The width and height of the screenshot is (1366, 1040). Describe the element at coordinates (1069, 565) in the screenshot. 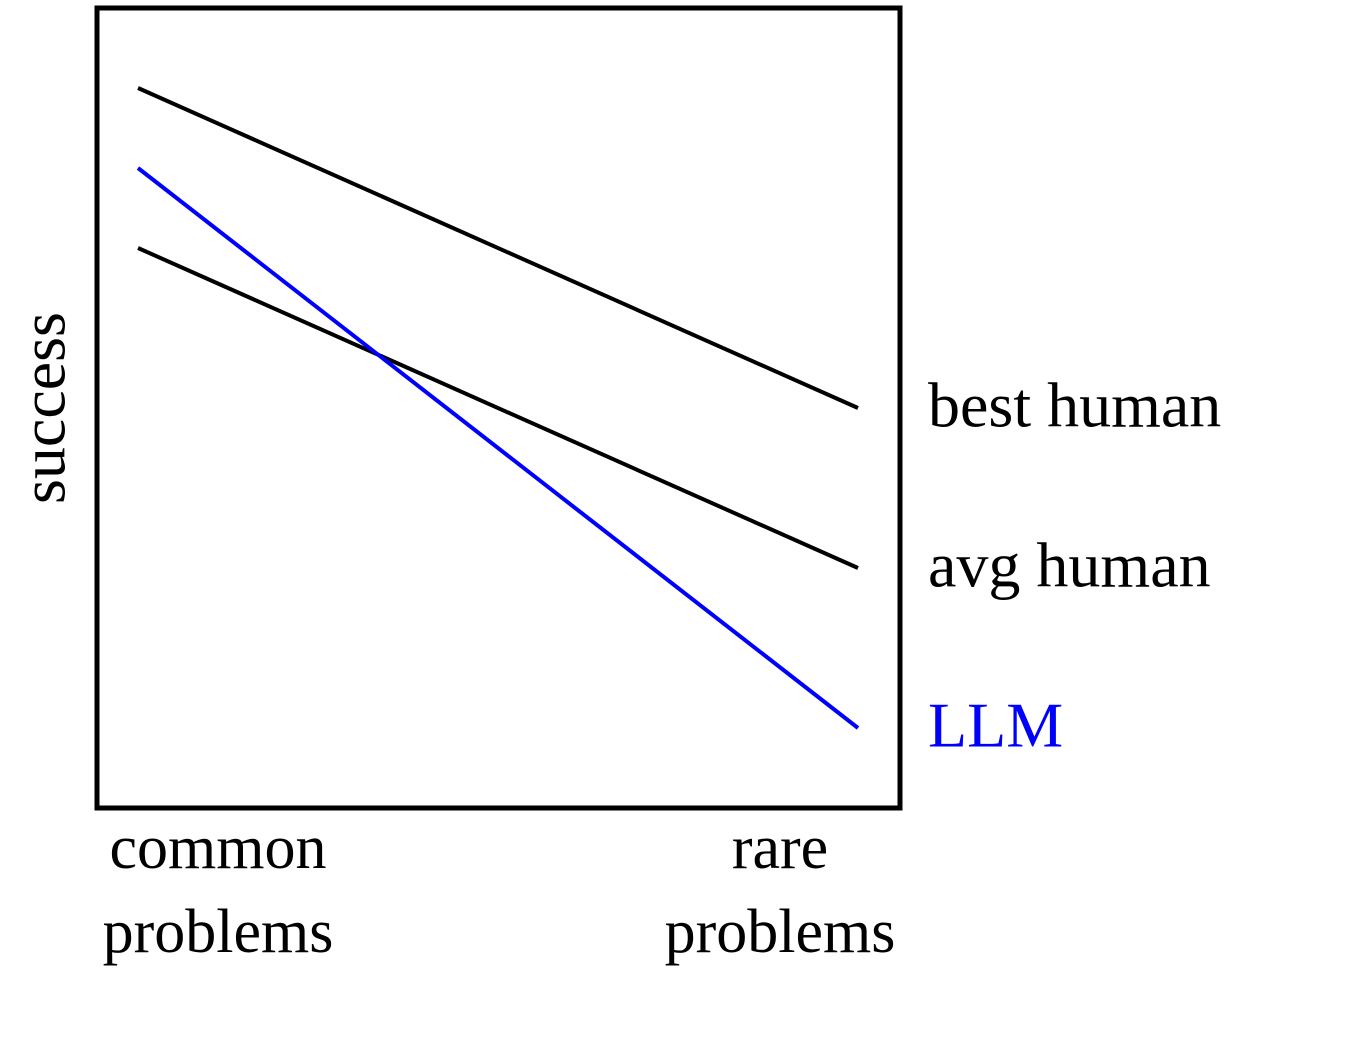

I see `series-label: avg human` at that location.